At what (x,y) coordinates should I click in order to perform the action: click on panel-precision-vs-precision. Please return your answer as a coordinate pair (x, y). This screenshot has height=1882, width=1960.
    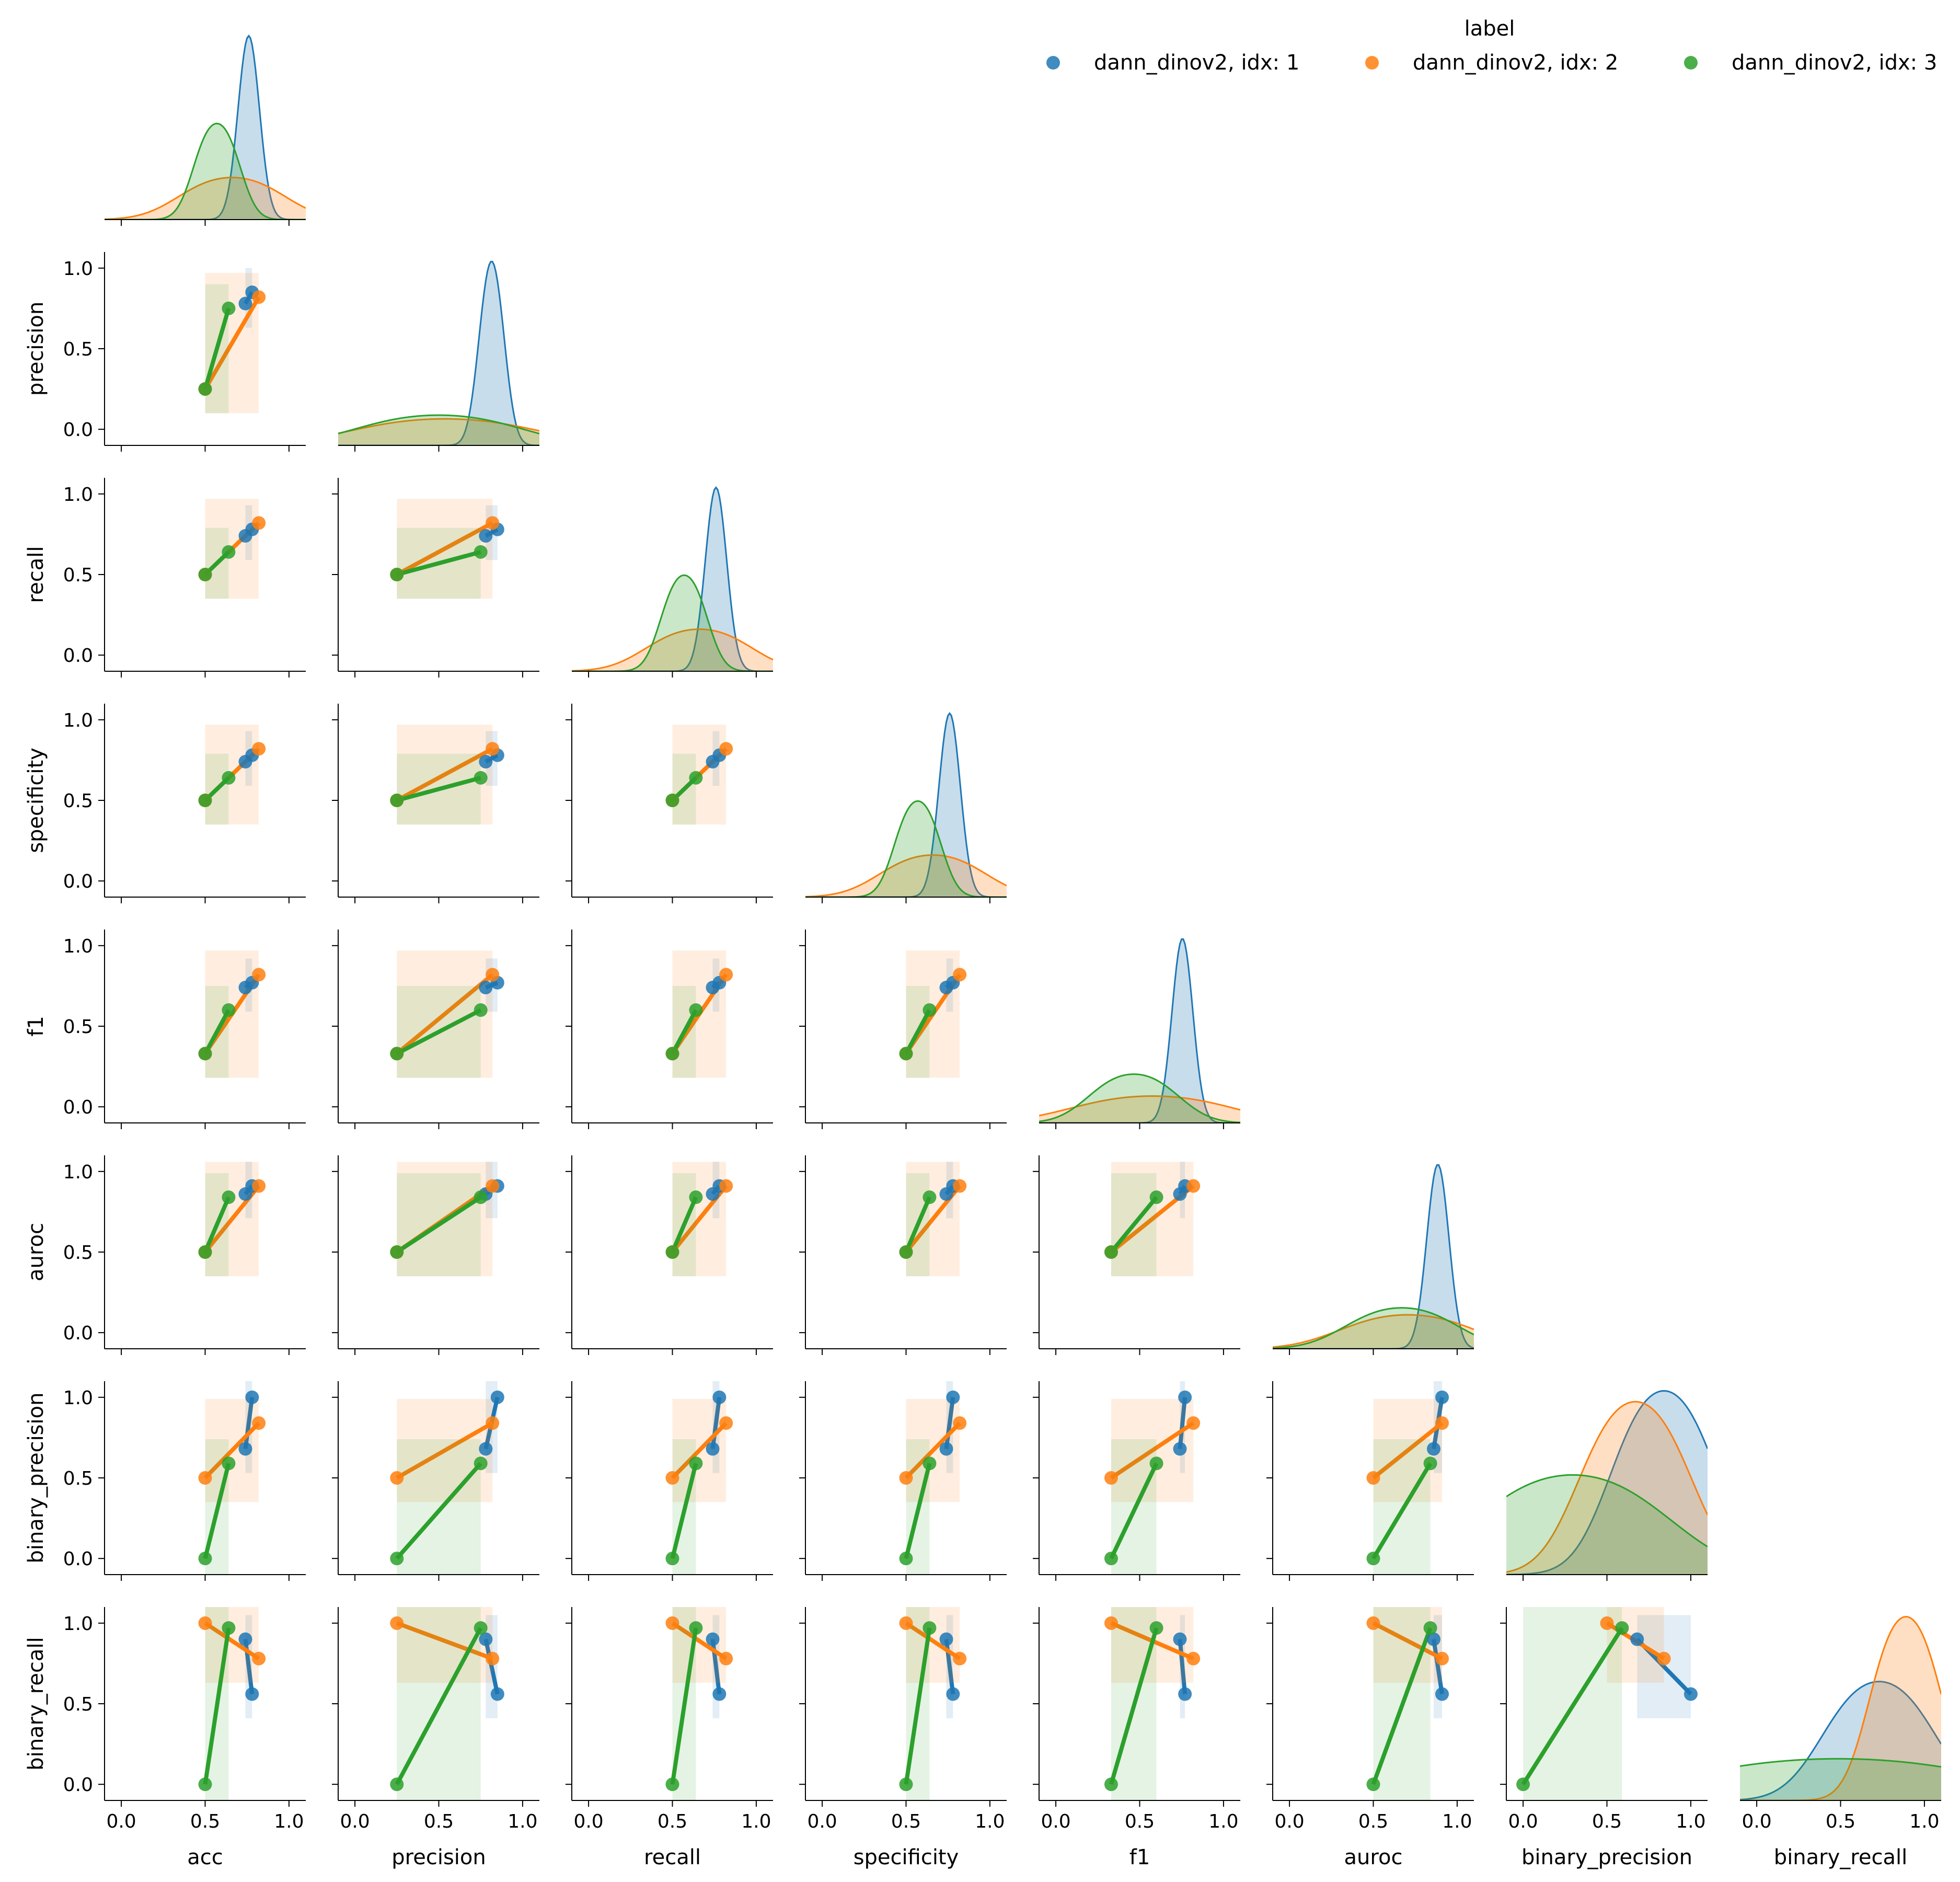
    Looking at the image, I should click on (438, 357).